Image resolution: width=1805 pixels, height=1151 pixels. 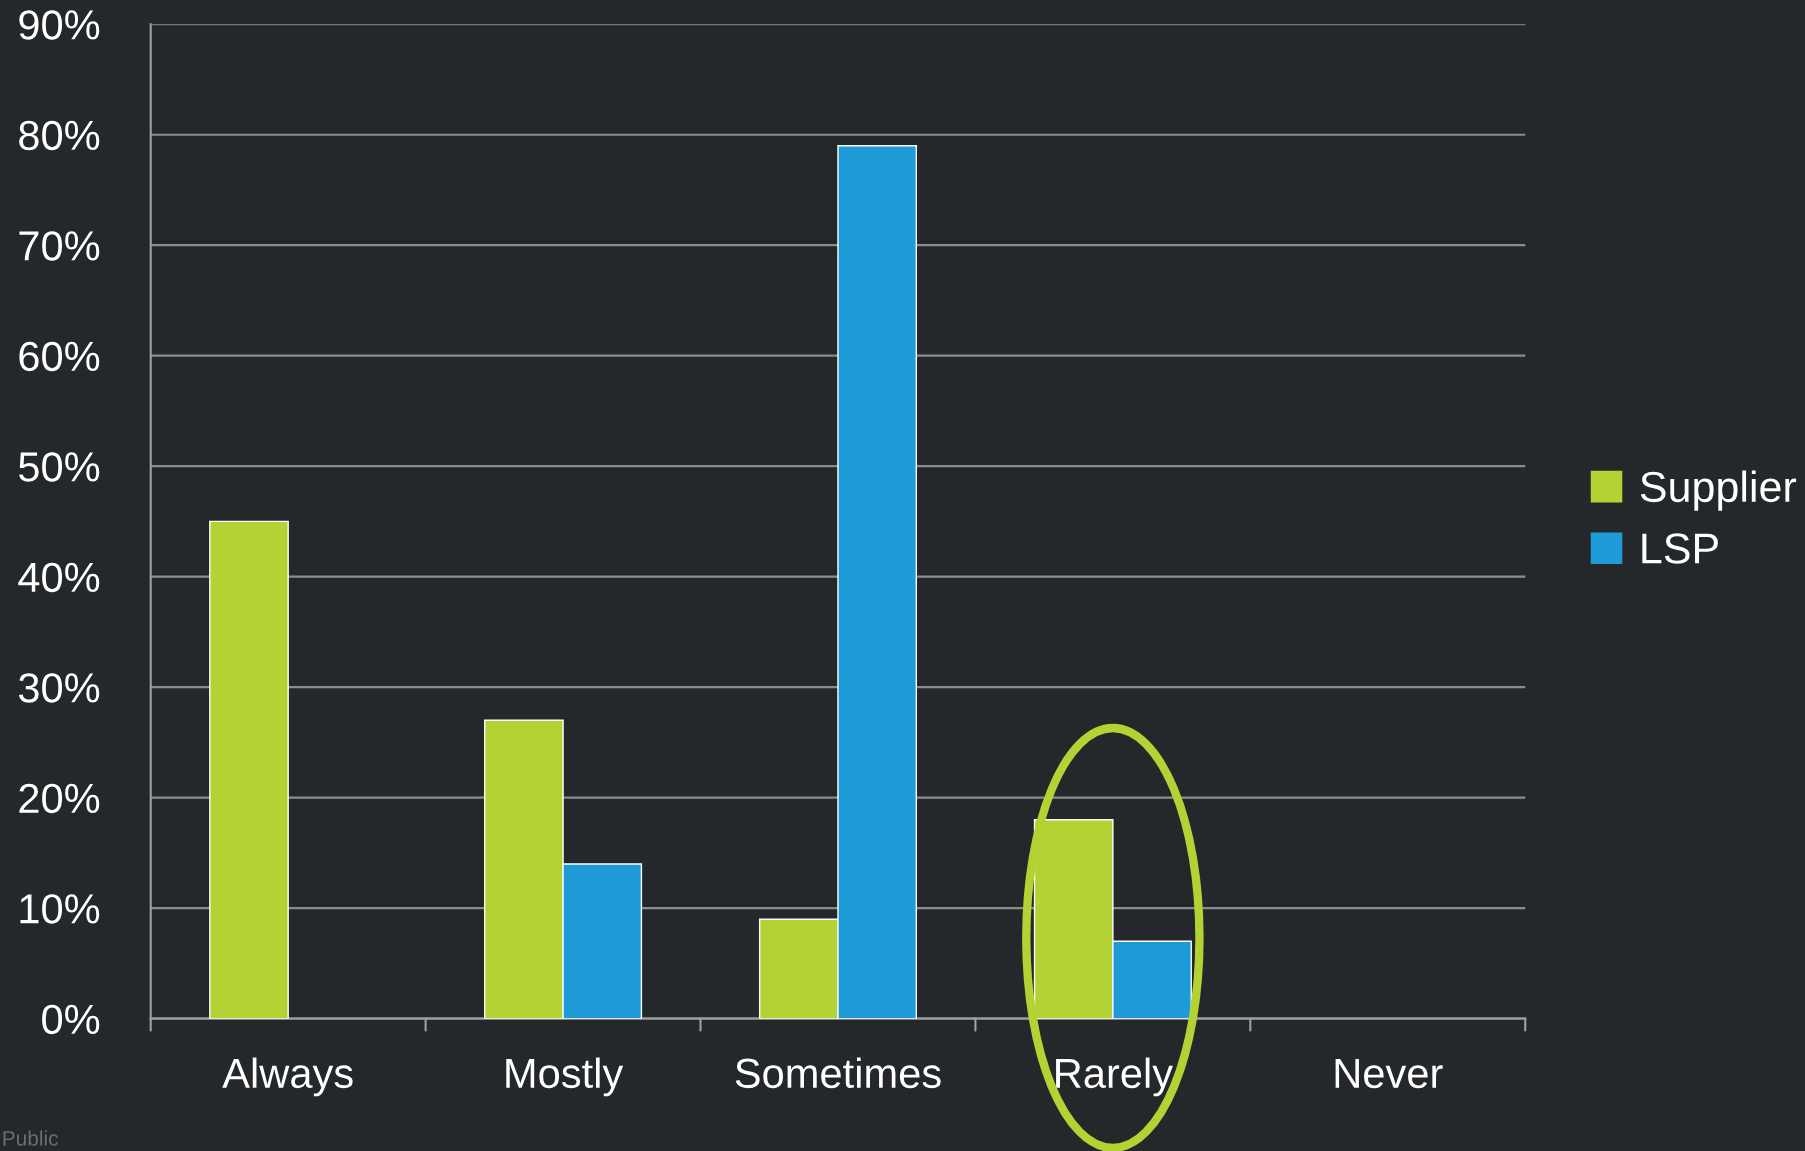 I want to click on x-tick-label: Sometimes, so click(x=838, y=1073).